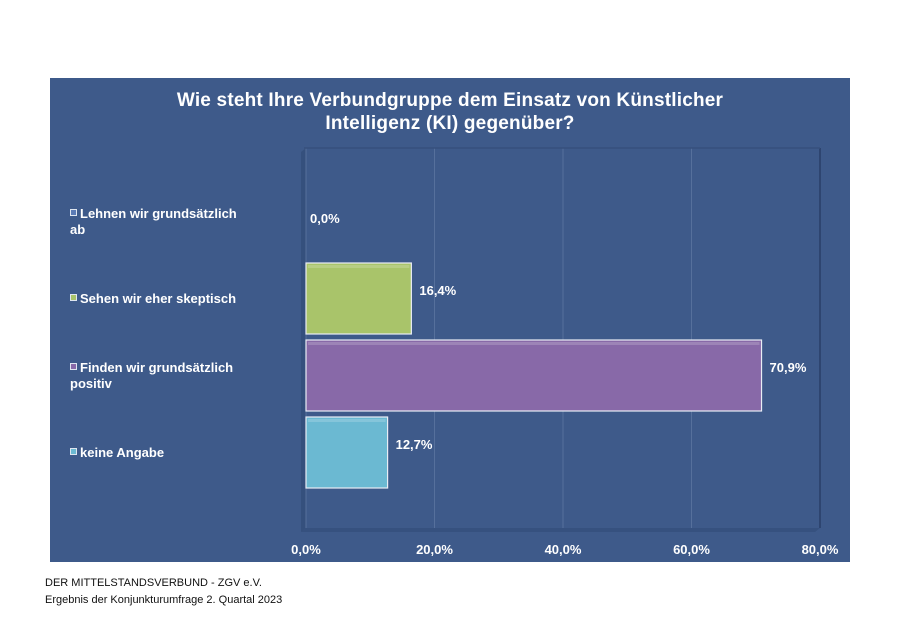 This screenshot has height=626, width=900. I want to click on plot-floor, so click(560, 530).